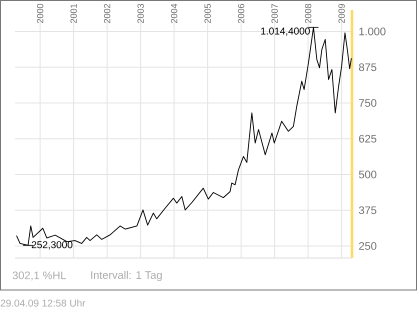  Describe the element at coordinates (274, 14) in the screenshot. I see `x-tick-label: 2007` at that location.